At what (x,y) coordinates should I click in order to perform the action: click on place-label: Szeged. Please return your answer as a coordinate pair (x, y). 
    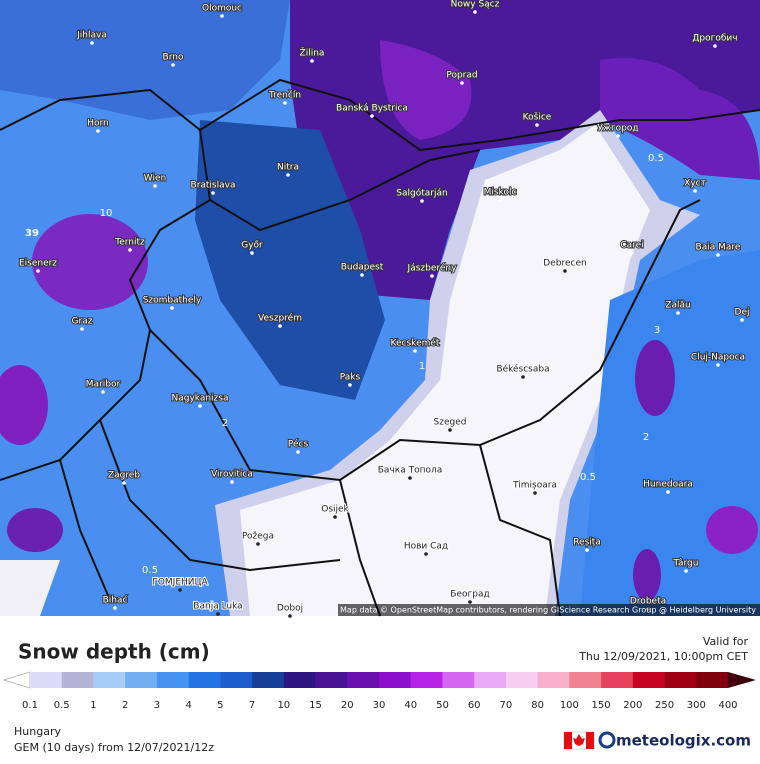
    Looking at the image, I should click on (450, 423).